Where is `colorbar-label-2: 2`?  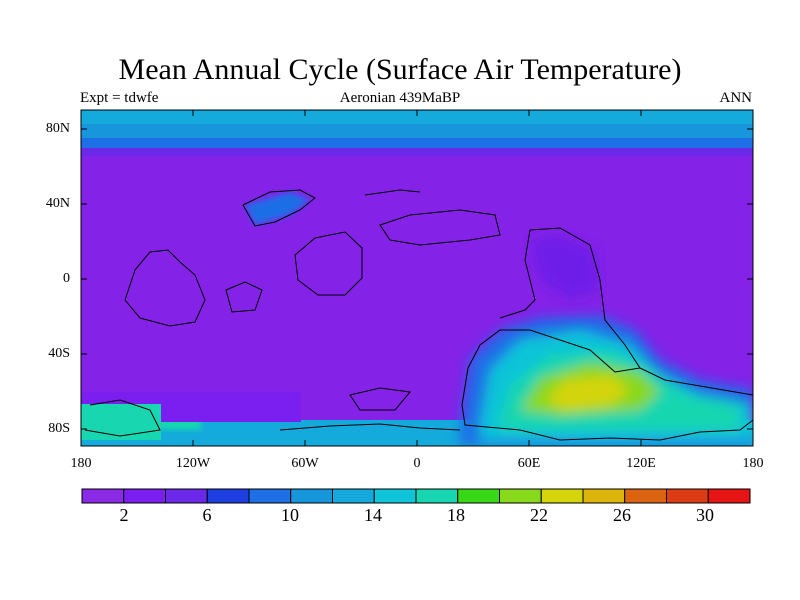
colorbar-label-2: 2 is located at coordinates (124, 515).